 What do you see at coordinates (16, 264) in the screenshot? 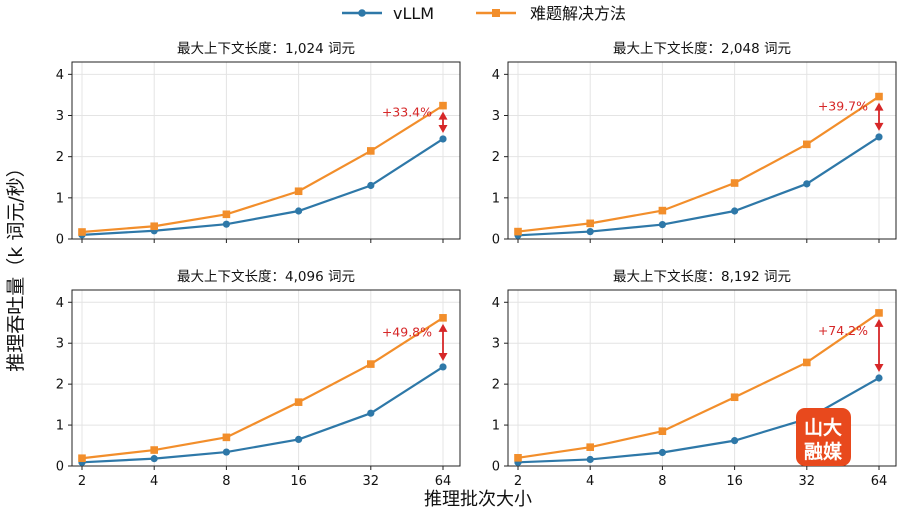
I see `y-axis-label: 推理吞吐量（k 词元/秒）` at bounding box center [16, 264].